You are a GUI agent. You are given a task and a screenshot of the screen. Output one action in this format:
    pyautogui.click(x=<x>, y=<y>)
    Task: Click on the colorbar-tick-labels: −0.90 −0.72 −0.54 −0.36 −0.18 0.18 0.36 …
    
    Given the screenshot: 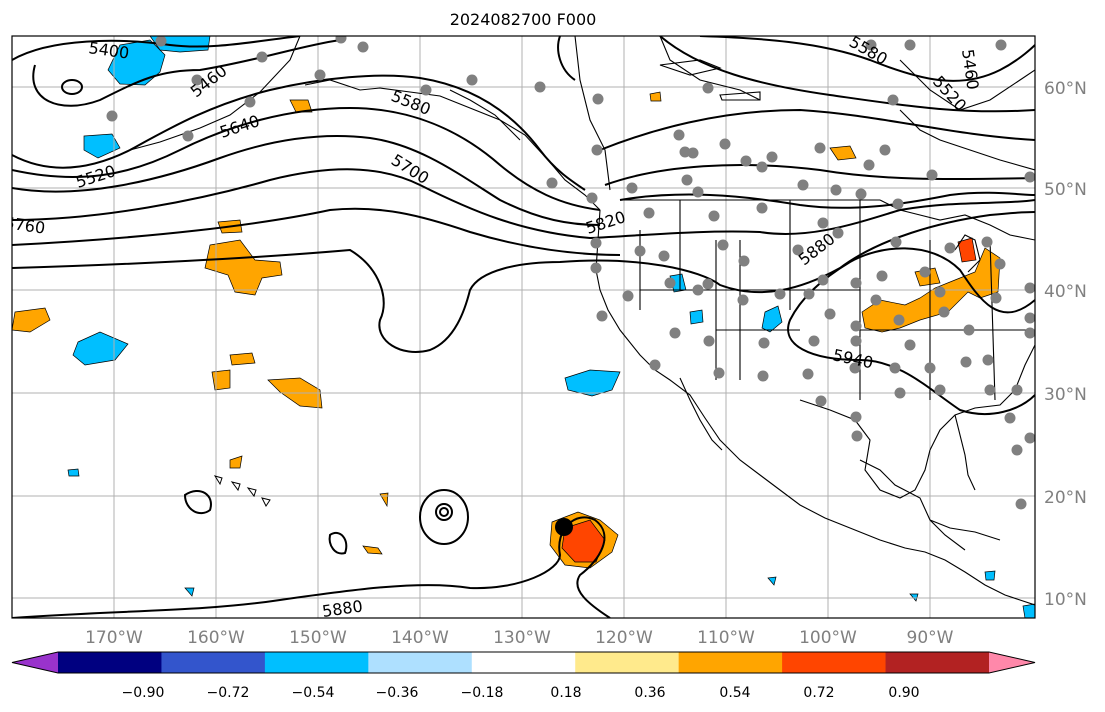 What is the action you would take?
    pyautogui.click(x=521, y=693)
    